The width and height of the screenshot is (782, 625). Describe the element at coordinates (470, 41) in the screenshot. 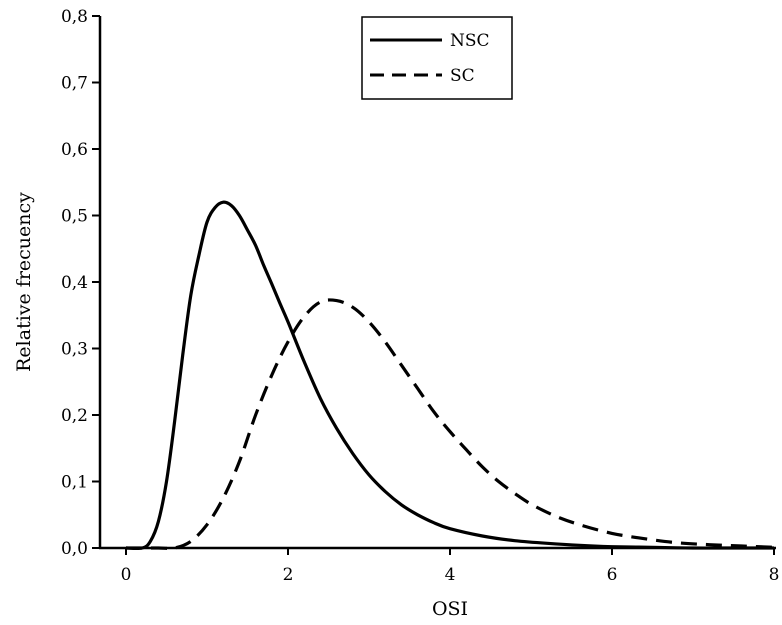

I see `legend-label-nsc: NSC` at that location.